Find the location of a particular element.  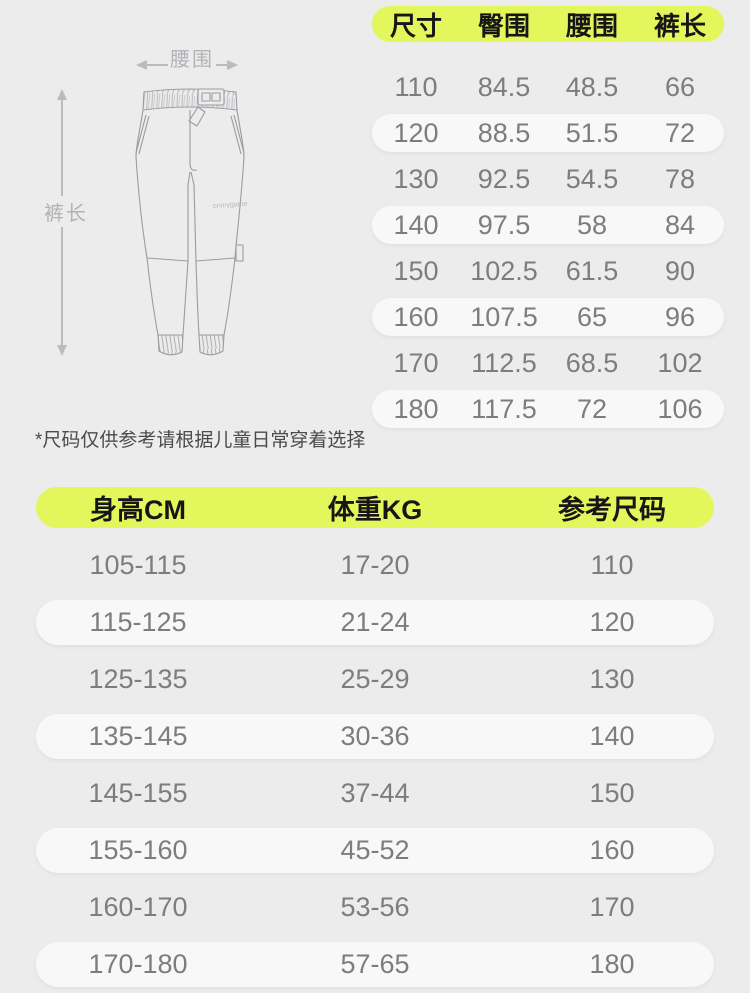

table-cell: 57-65 is located at coordinates (375, 964).